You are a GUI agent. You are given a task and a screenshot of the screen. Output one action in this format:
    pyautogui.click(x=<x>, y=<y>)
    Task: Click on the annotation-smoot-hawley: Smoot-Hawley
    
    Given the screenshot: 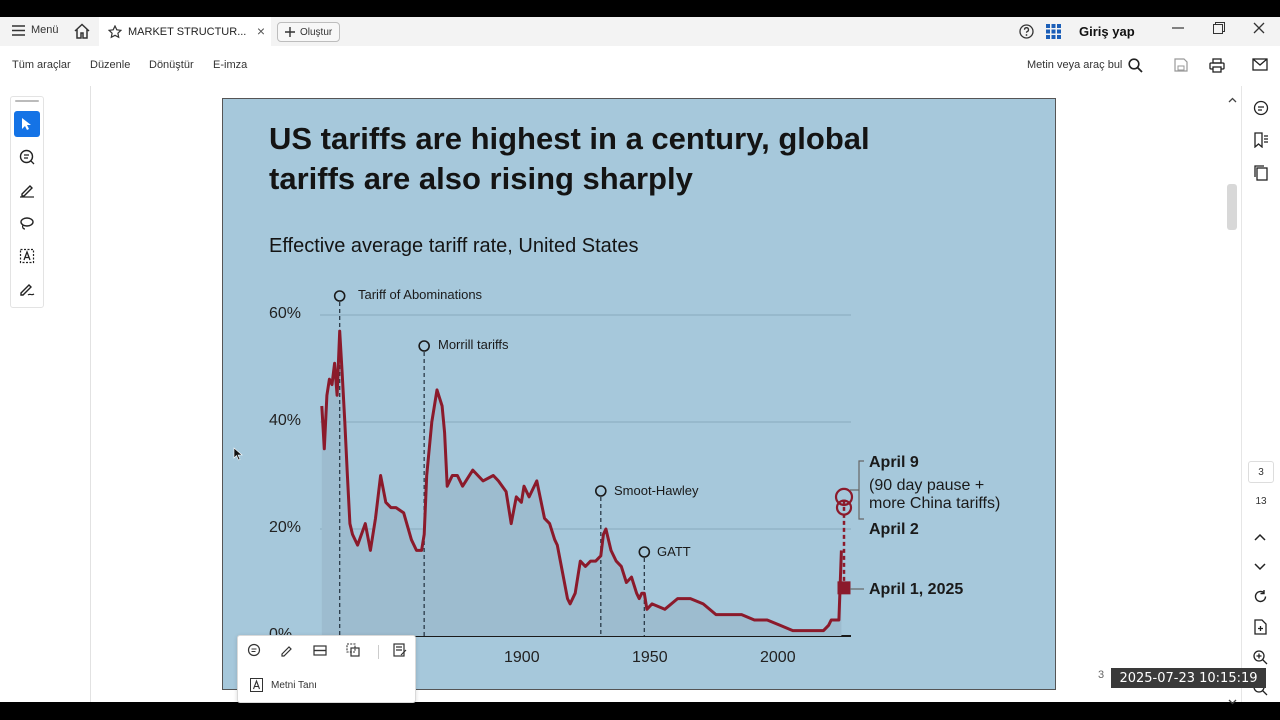 What is the action you would take?
    pyautogui.click(x=656, y=490)
    